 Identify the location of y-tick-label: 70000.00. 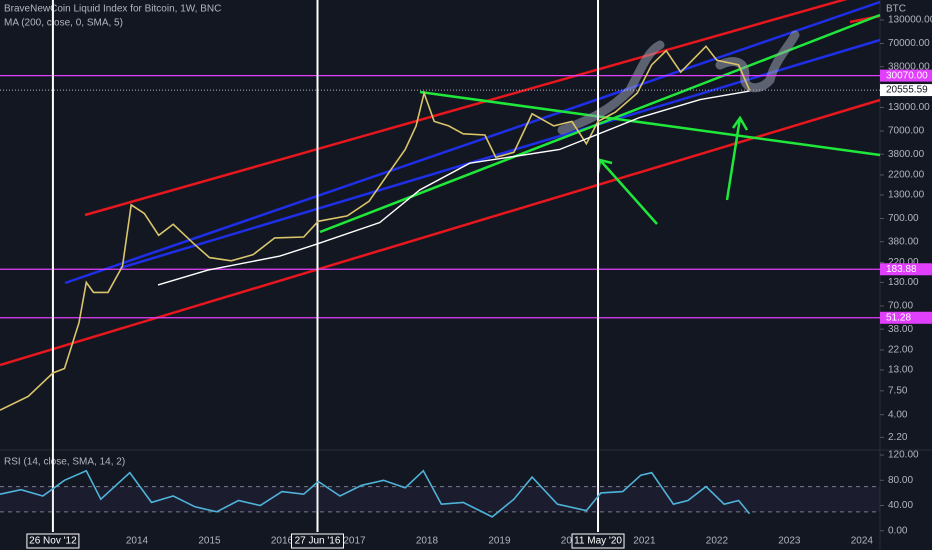
(909, 43).